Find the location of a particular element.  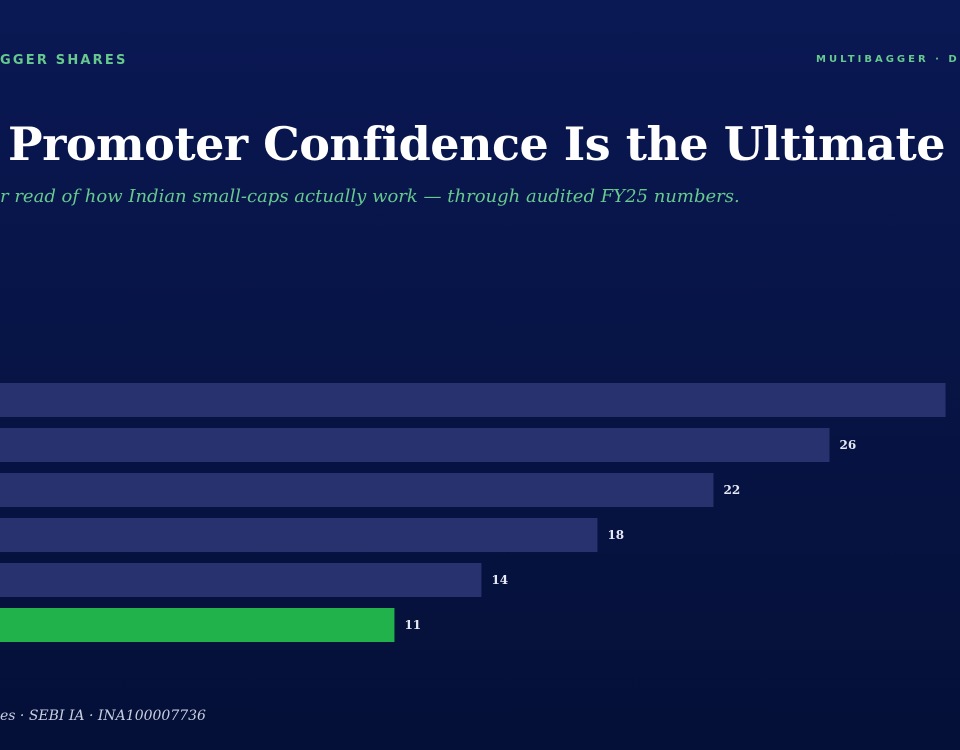

brand-right-label: MULTIBAGGER · D is located at coordinates (888, 59).